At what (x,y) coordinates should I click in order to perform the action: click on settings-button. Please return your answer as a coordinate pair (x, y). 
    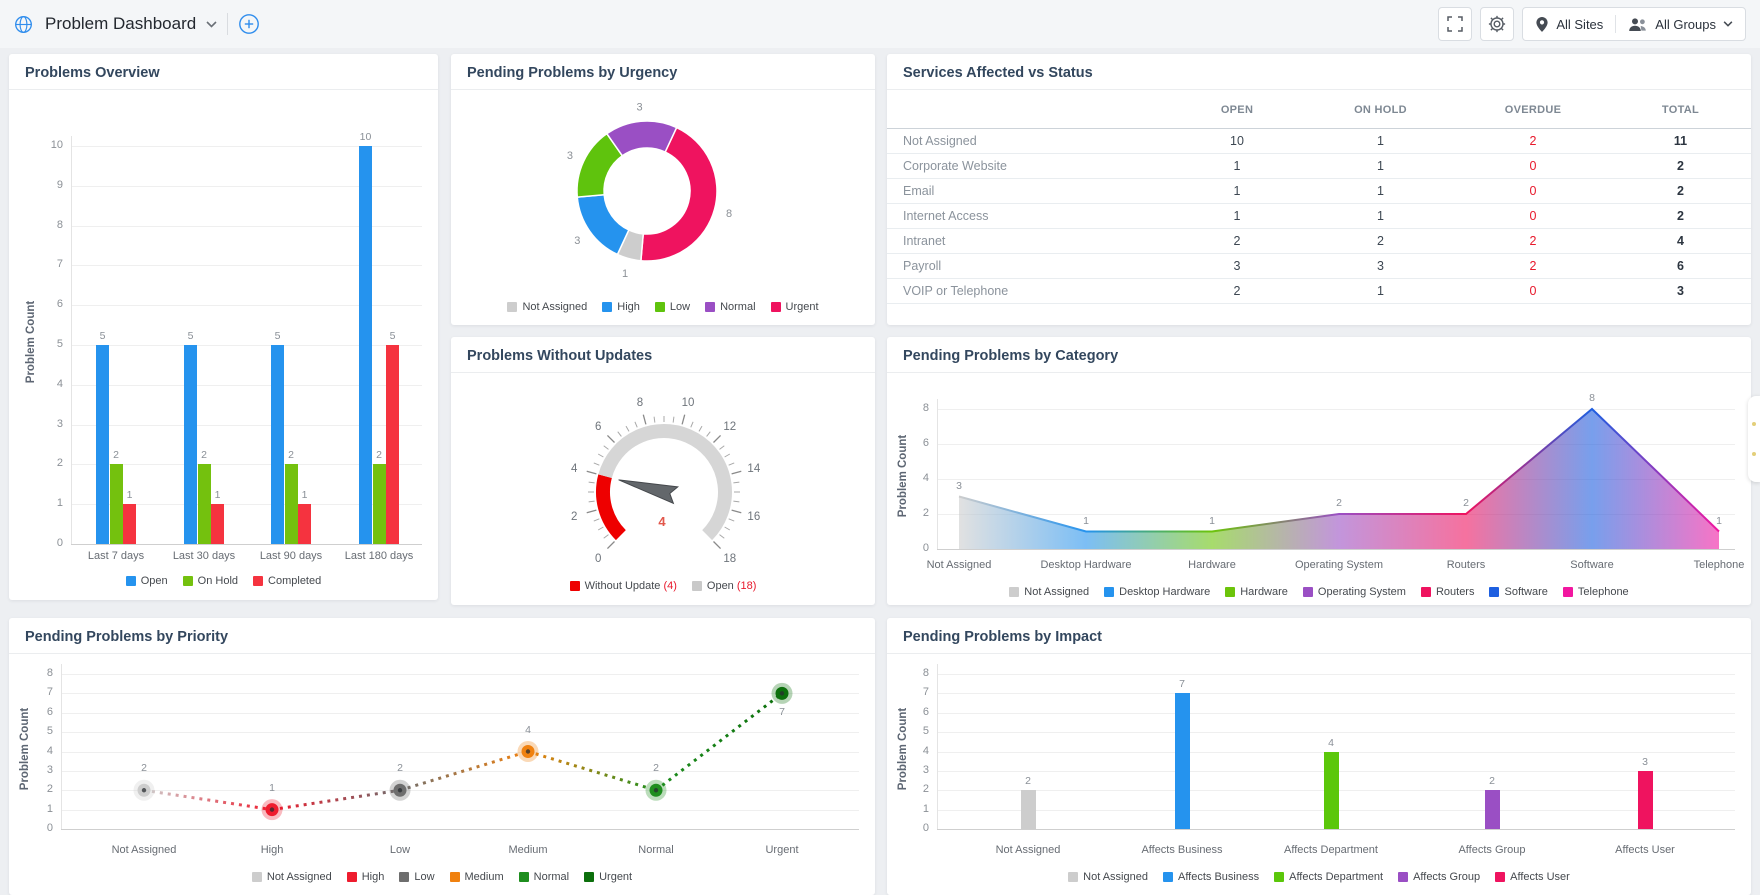
    Looking at the image, I should click on (1497, 24).